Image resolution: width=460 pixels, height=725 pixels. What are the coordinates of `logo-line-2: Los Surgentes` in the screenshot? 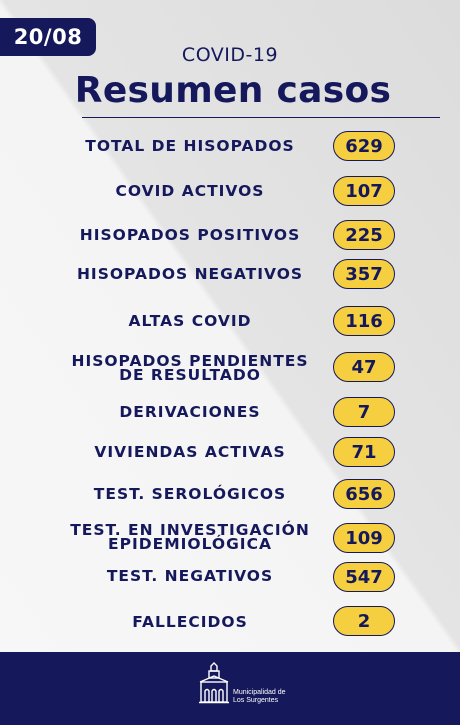 It's located at (256, 700).